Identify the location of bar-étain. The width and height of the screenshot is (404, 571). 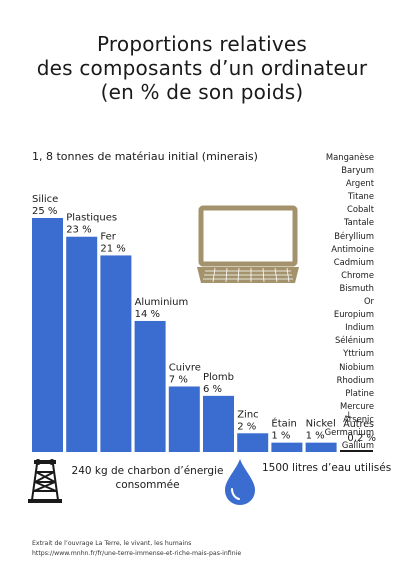
(287, 447).